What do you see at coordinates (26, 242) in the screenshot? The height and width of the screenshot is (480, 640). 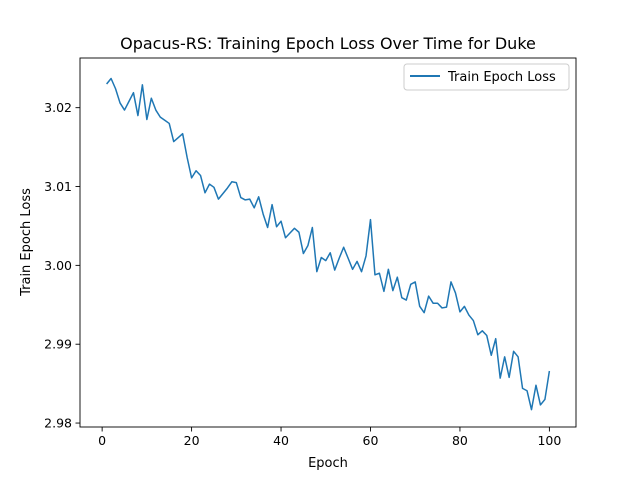 I see `y-axis-label: Train Epoch Loss` at bounding box center [26, 242].